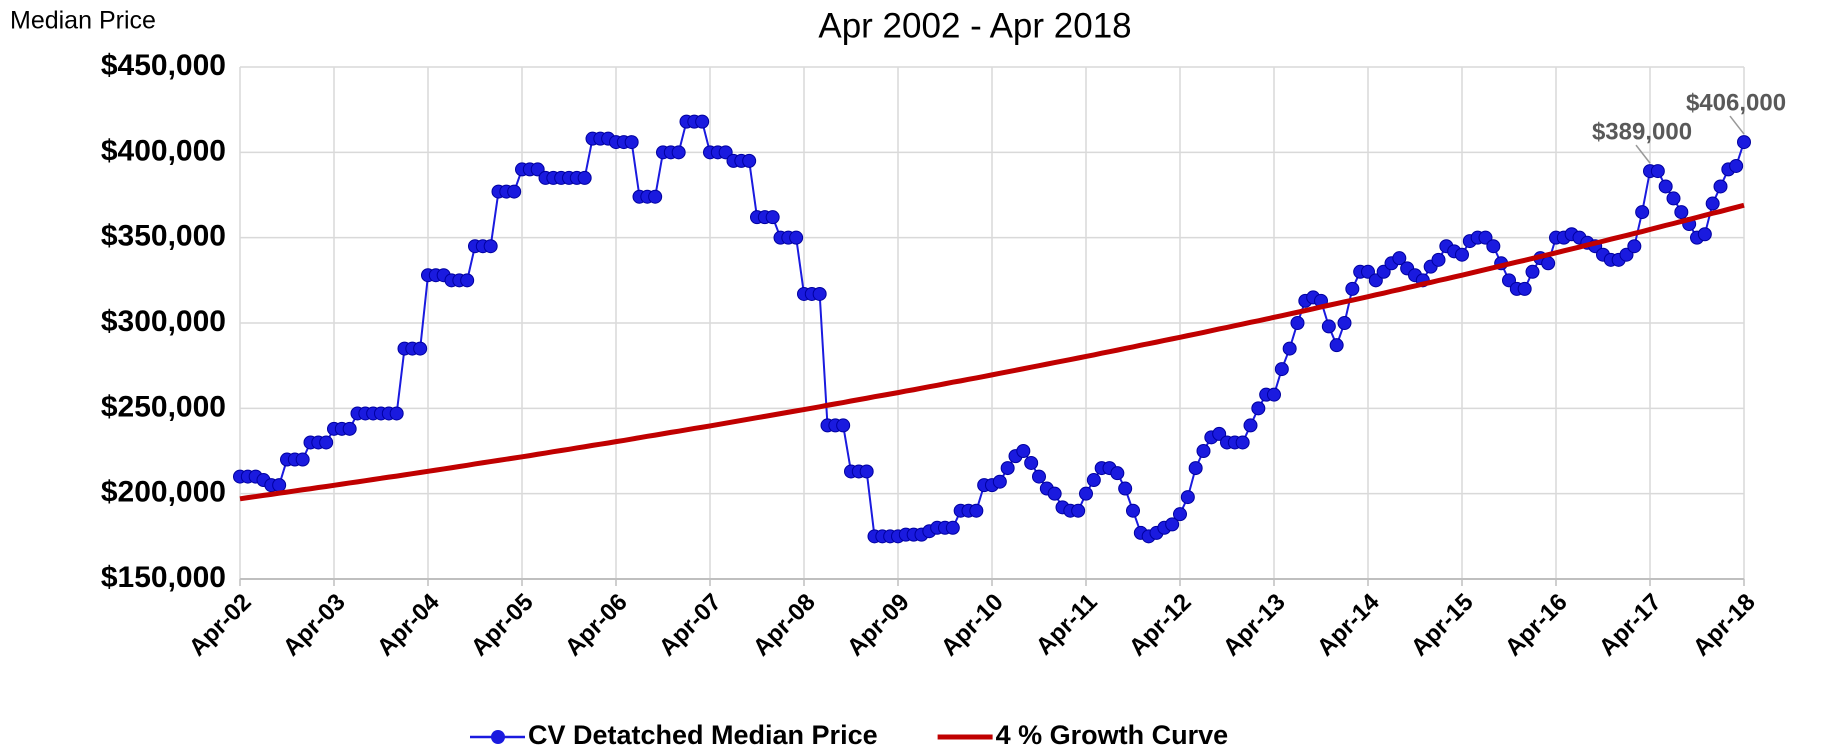 The image size is (1835, 752). I want to click on x-tick-label: Apr-03, so click(314, 625).